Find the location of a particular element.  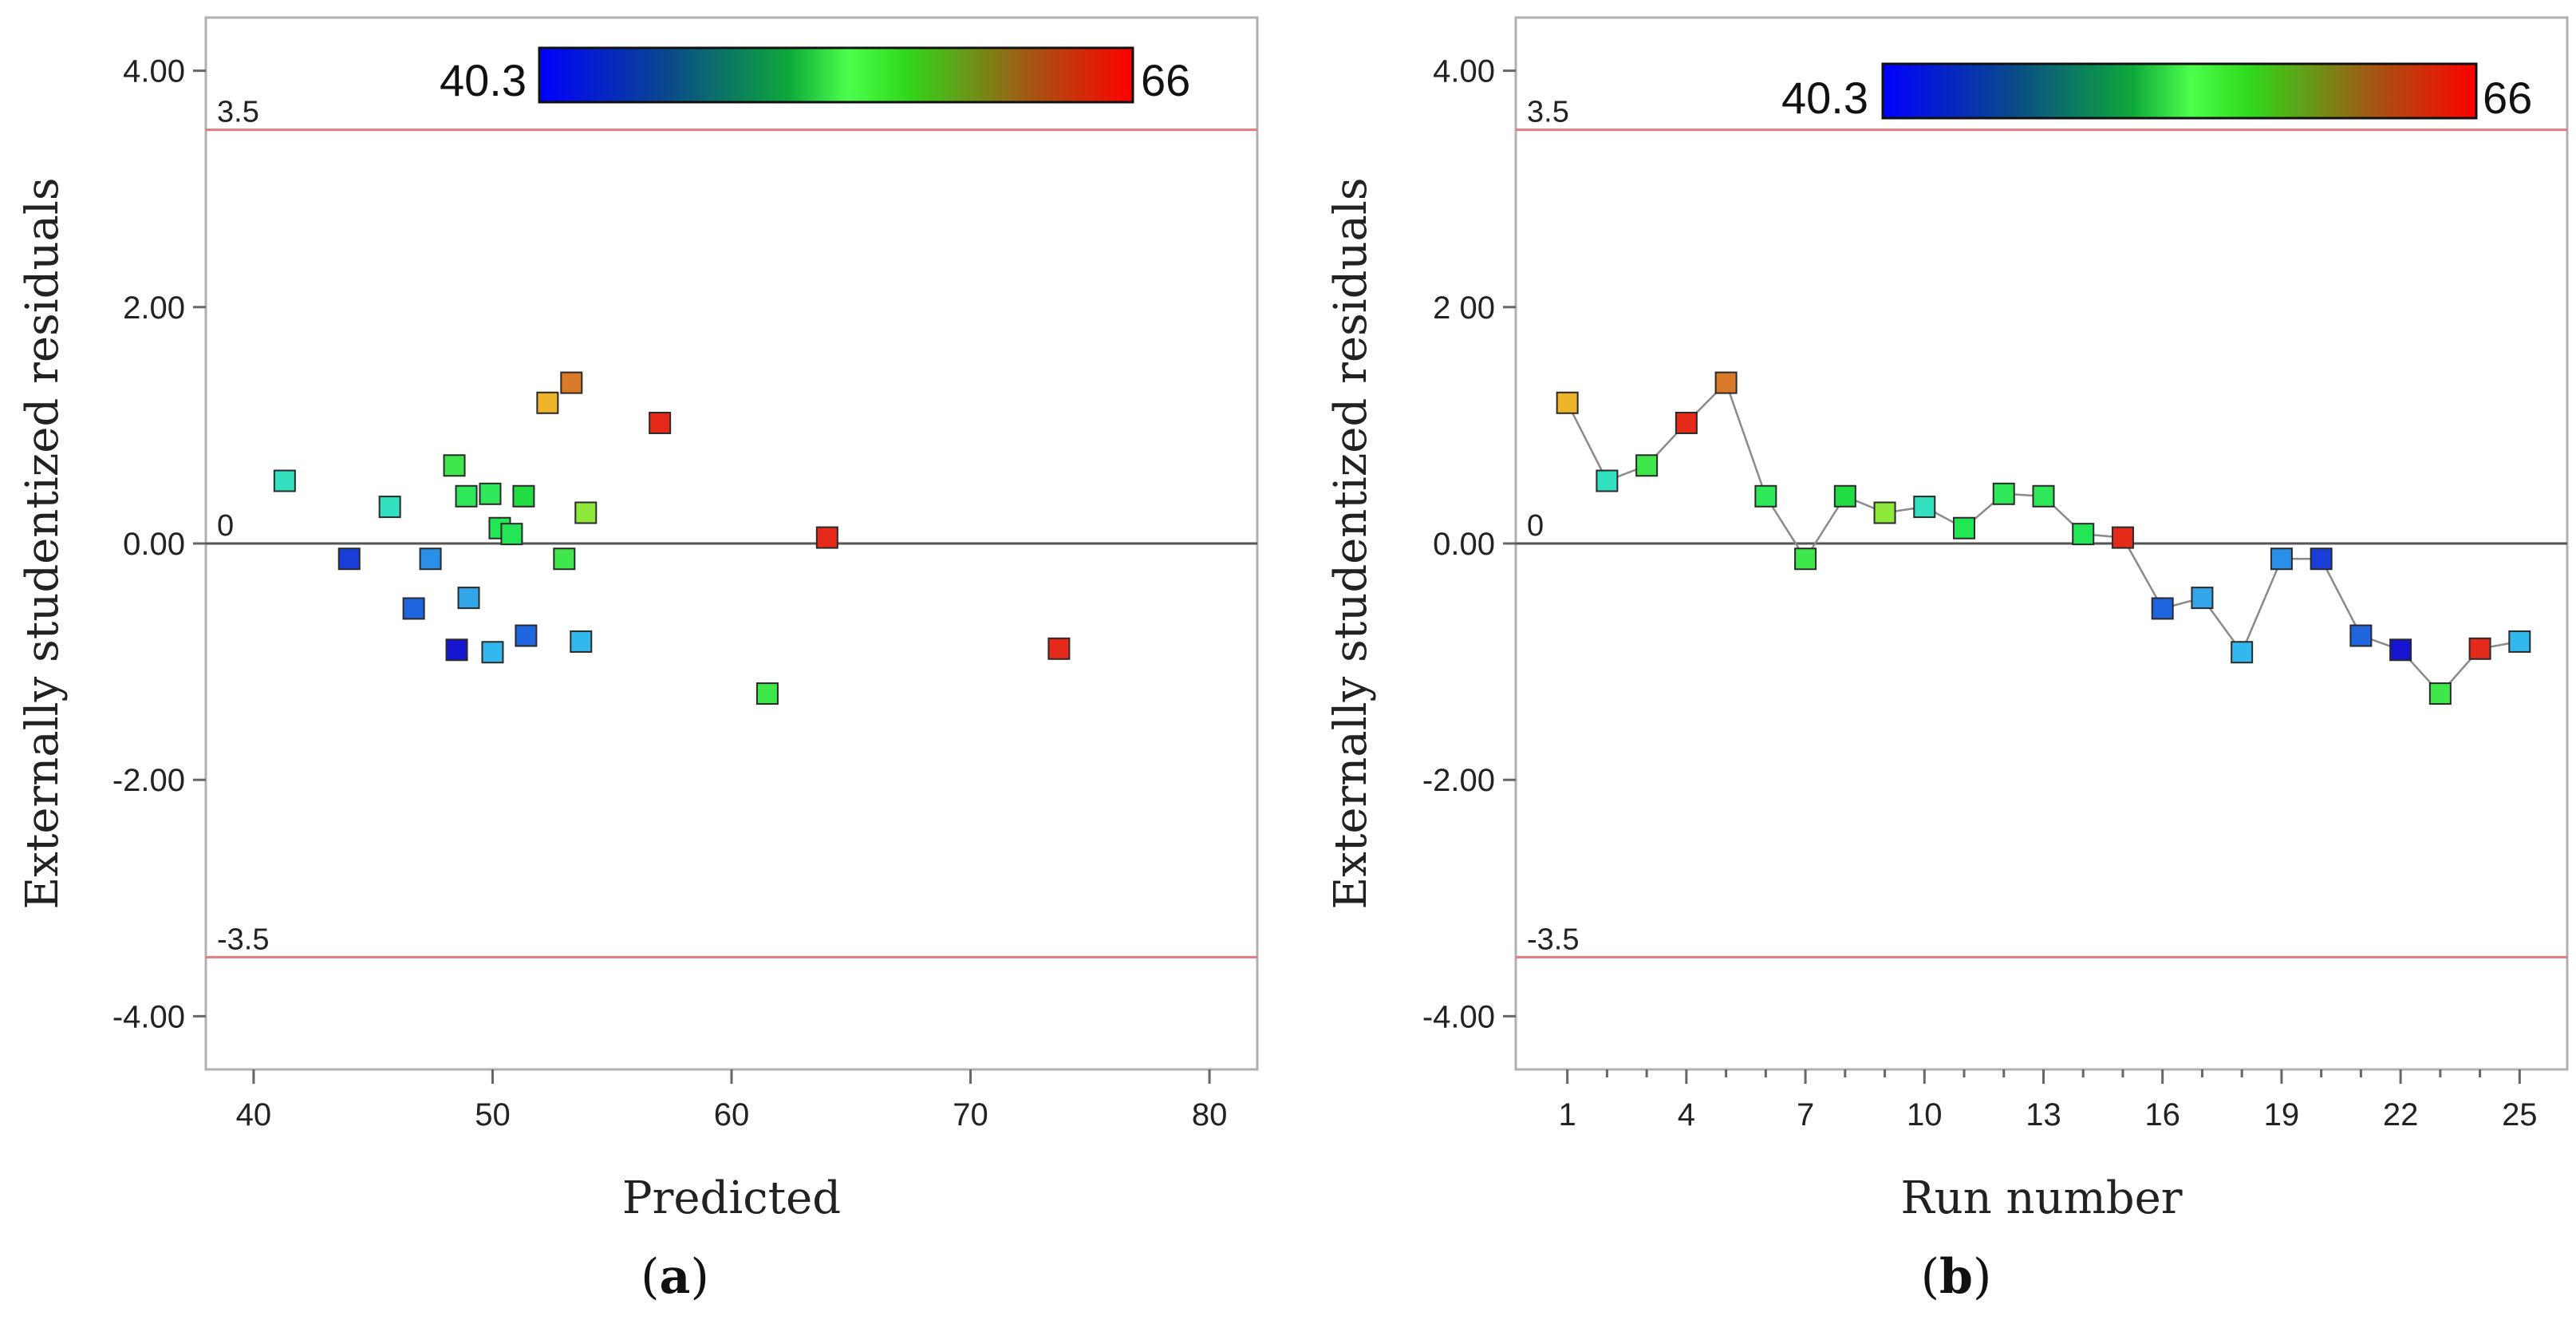

x-tick-label: 4 is located at coordinates (1687, 1114).